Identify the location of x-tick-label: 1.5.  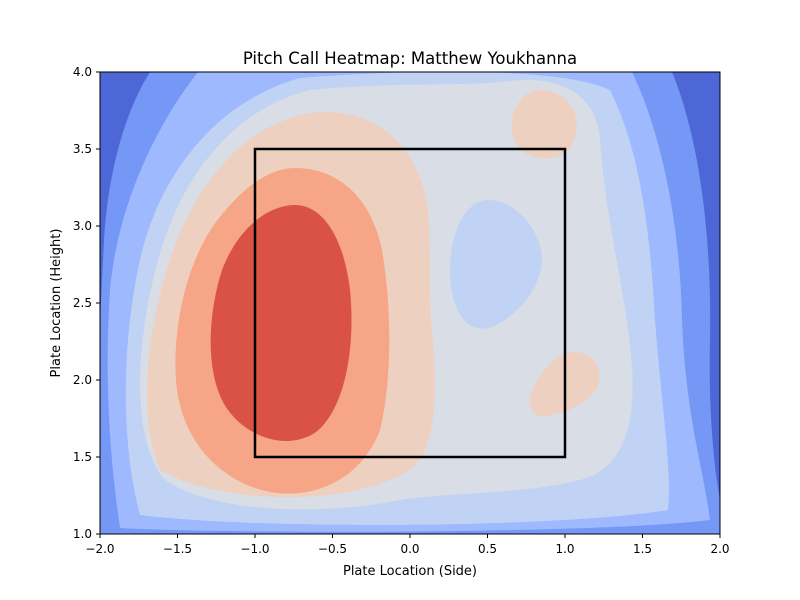
(642, 549).